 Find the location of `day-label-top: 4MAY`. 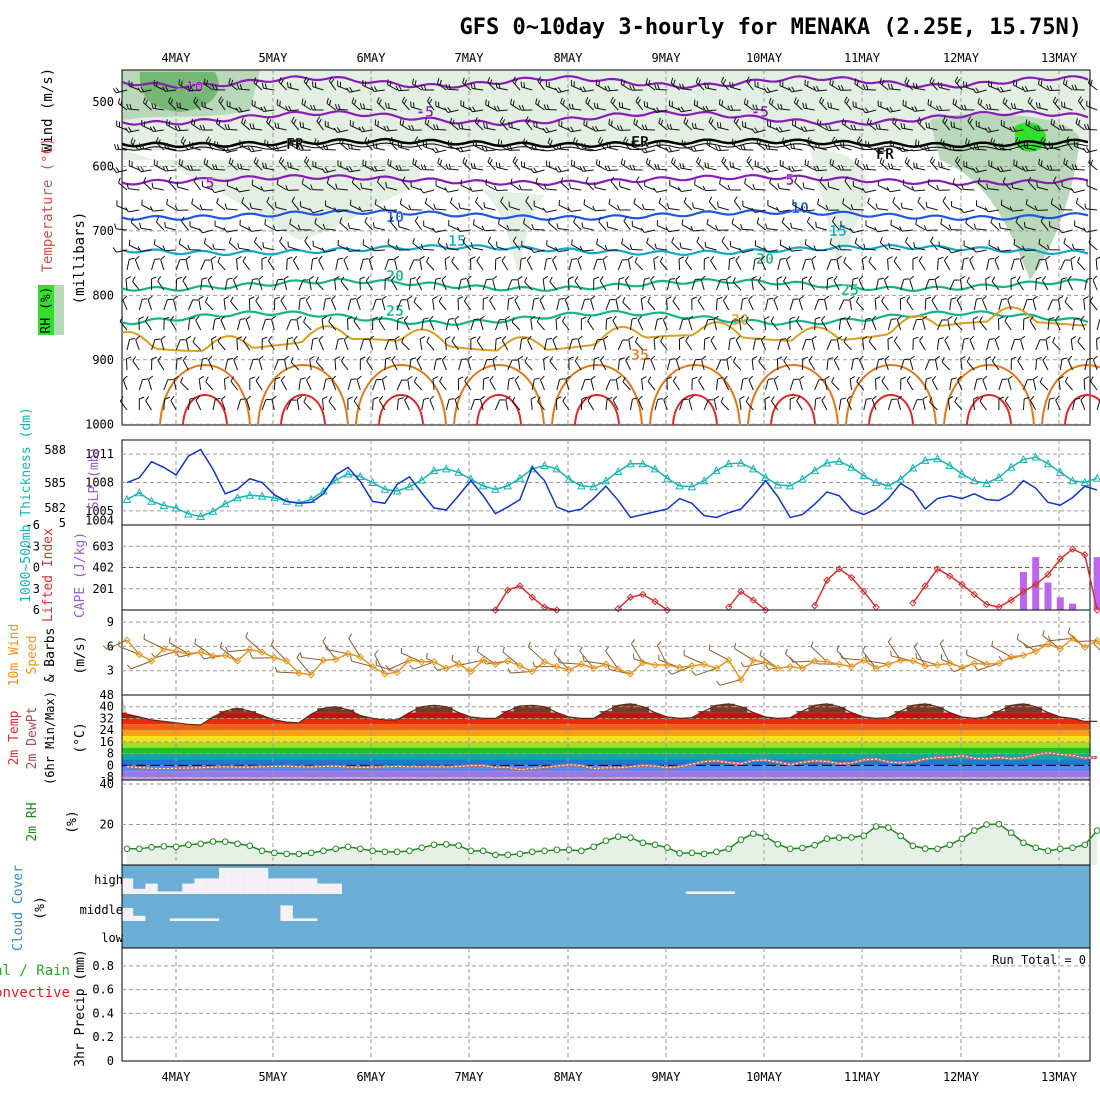

day-label-top: 4MAY is located at coordinates (177, 58).